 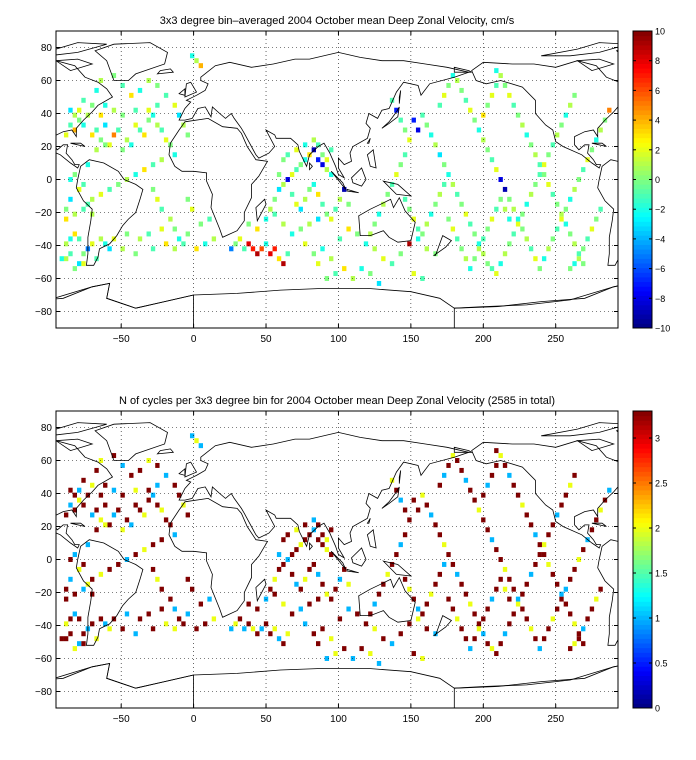 I want to click on y-tick-label: 80, so click(x=47, y=428).